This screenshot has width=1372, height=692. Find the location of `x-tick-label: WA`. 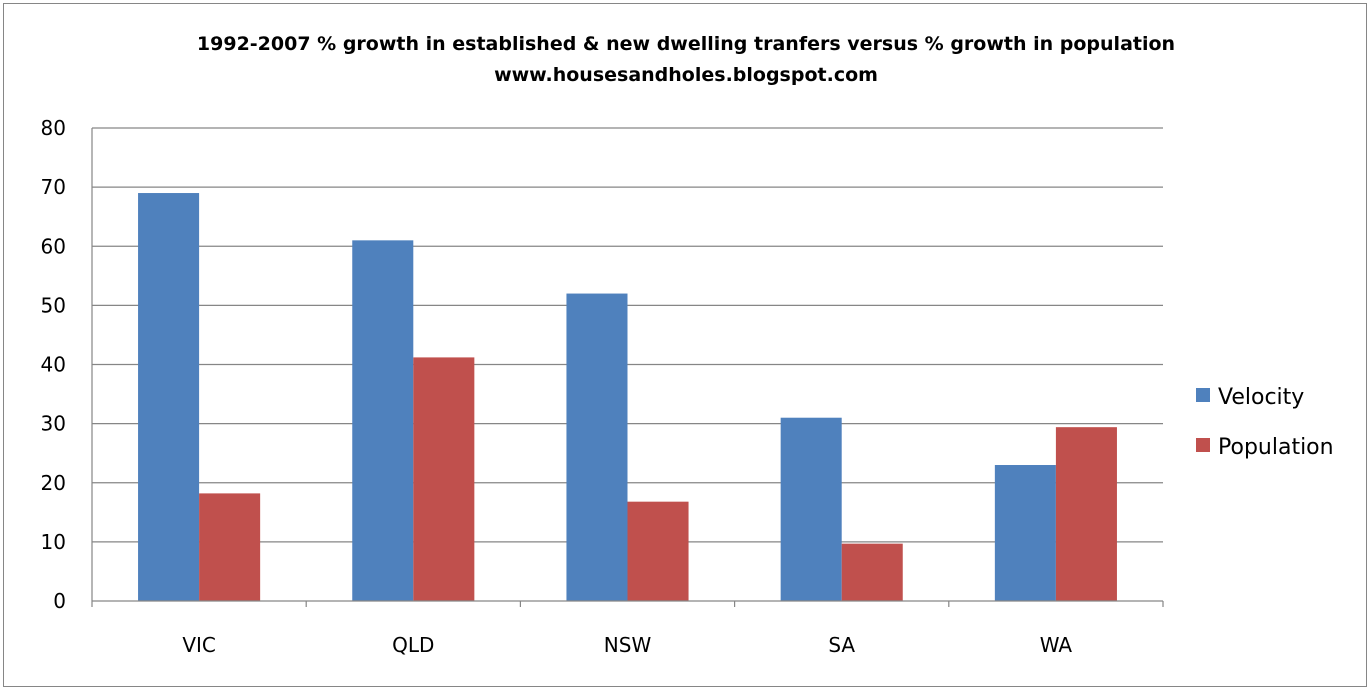

x-tick-label: WA is located at coordinates (1056, 645).